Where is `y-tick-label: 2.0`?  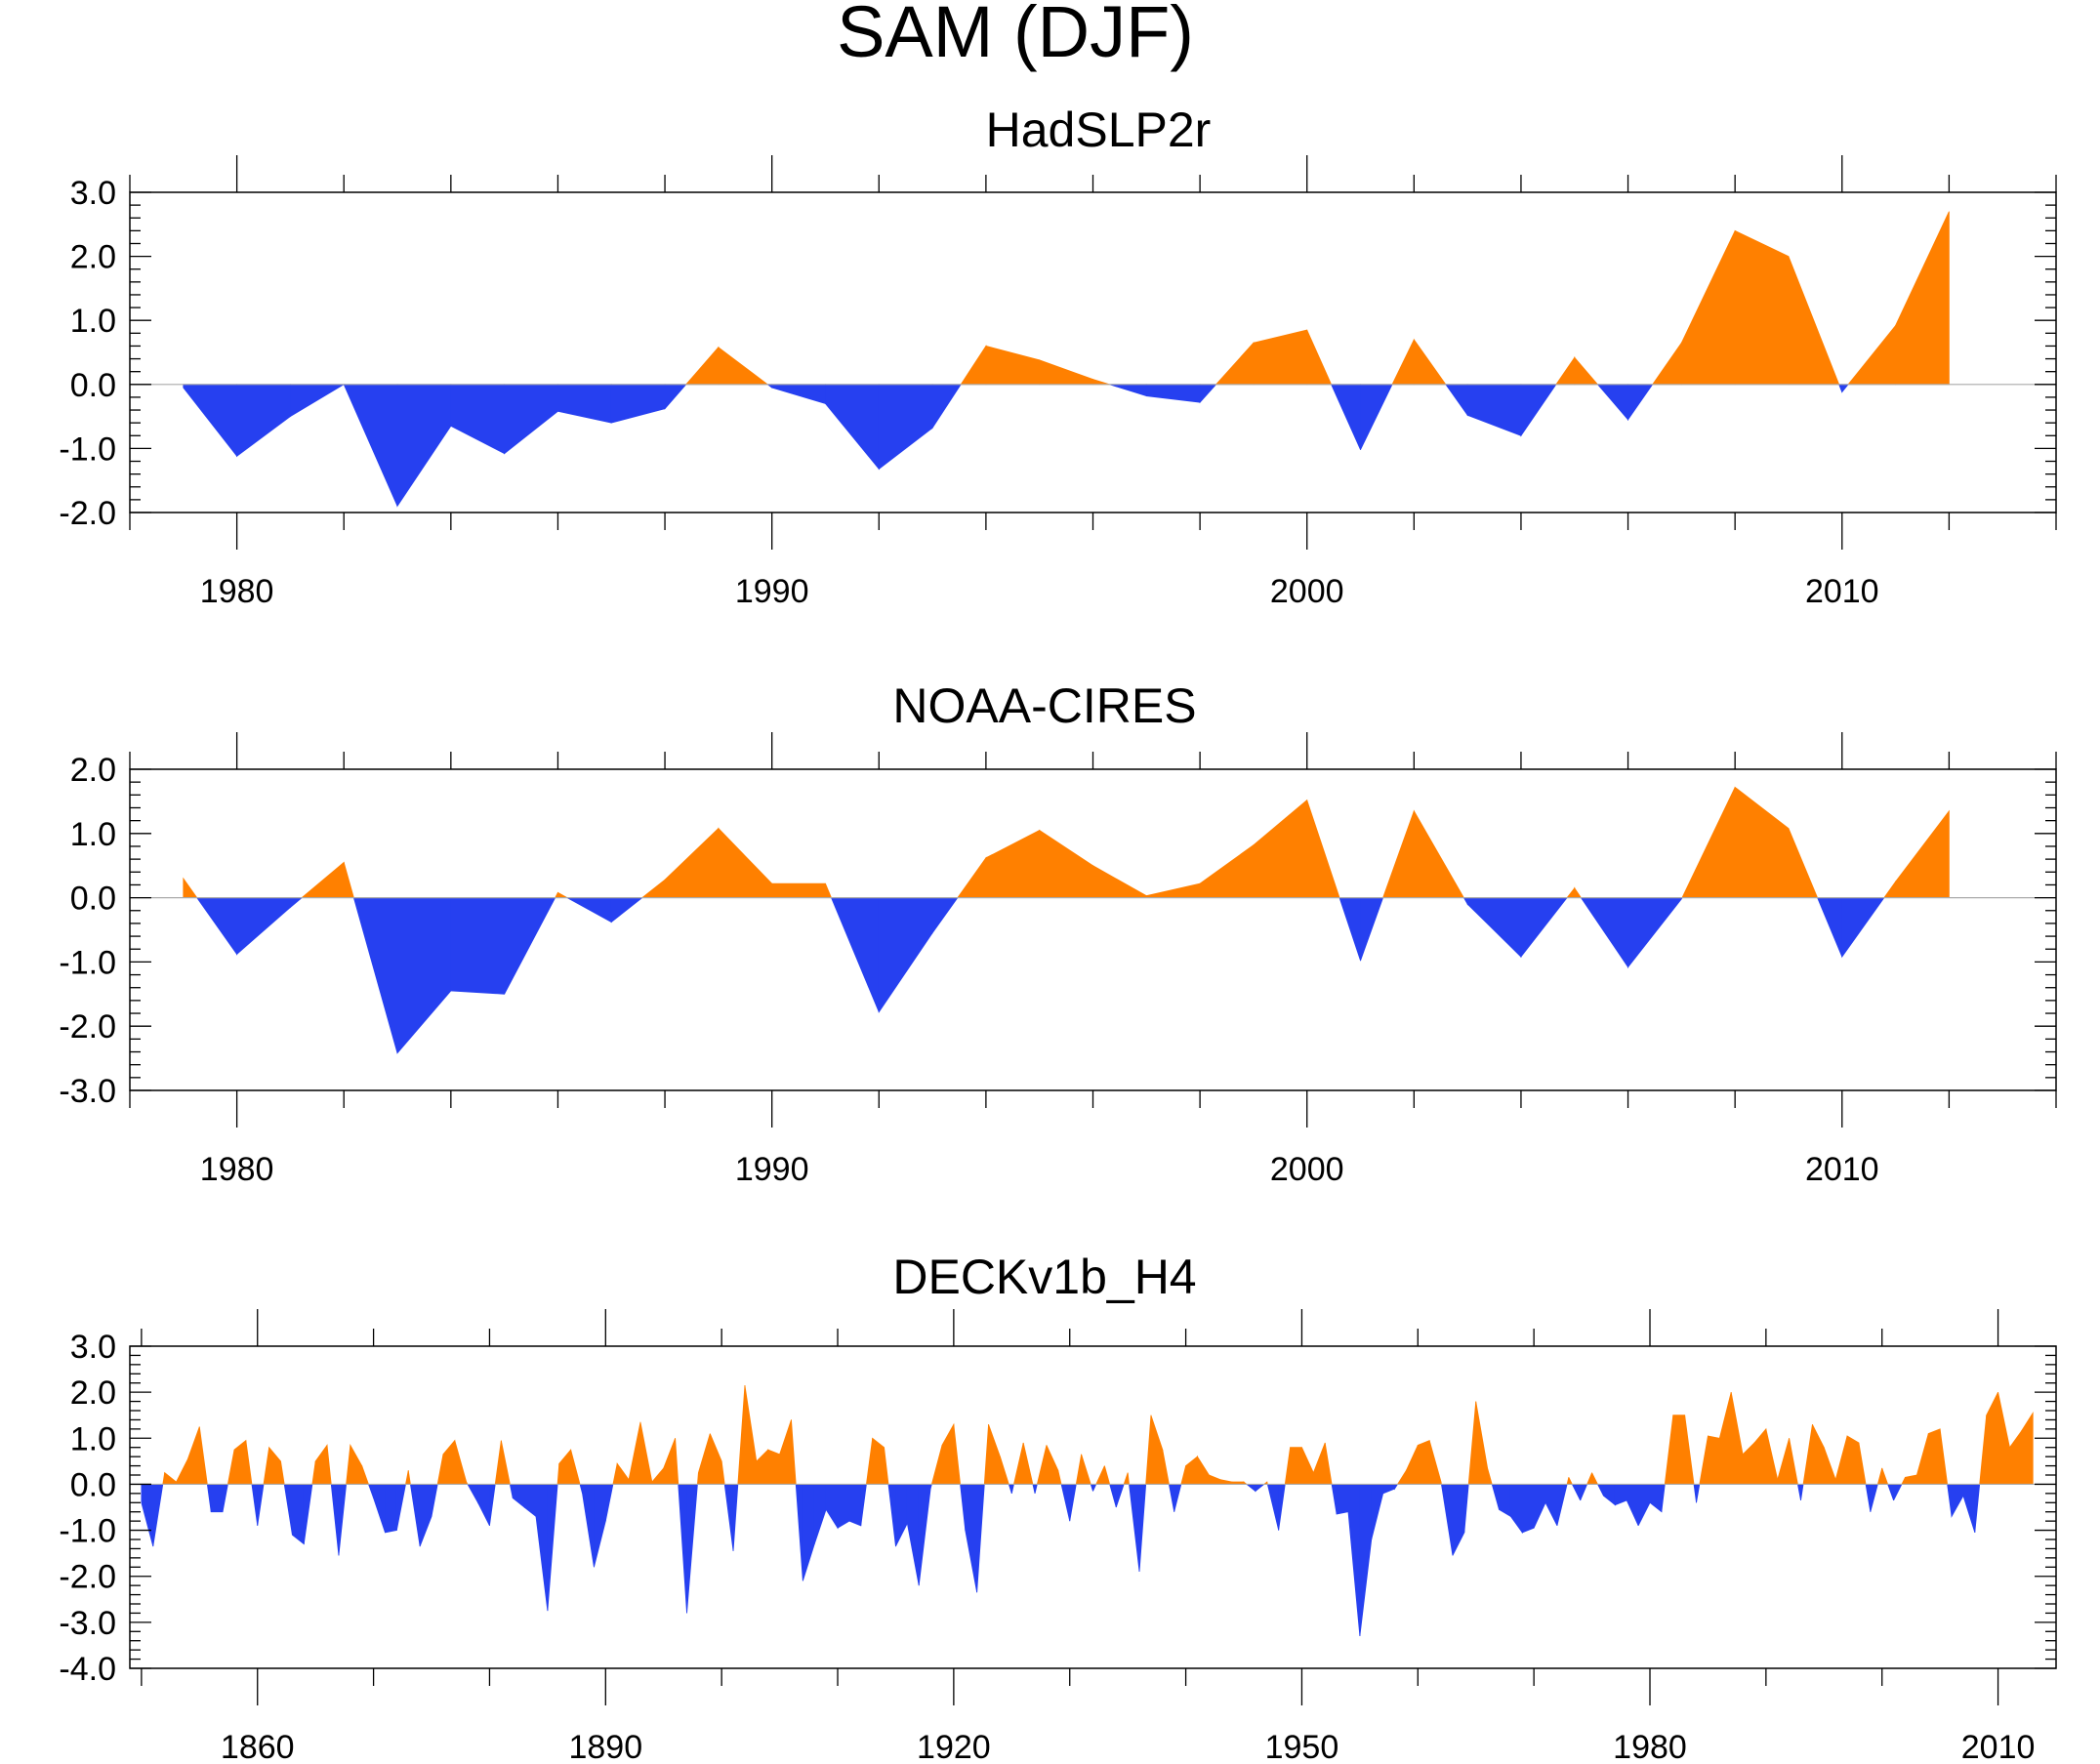 y-tick-label: 2.0 is located at coordinates (93, 1393).